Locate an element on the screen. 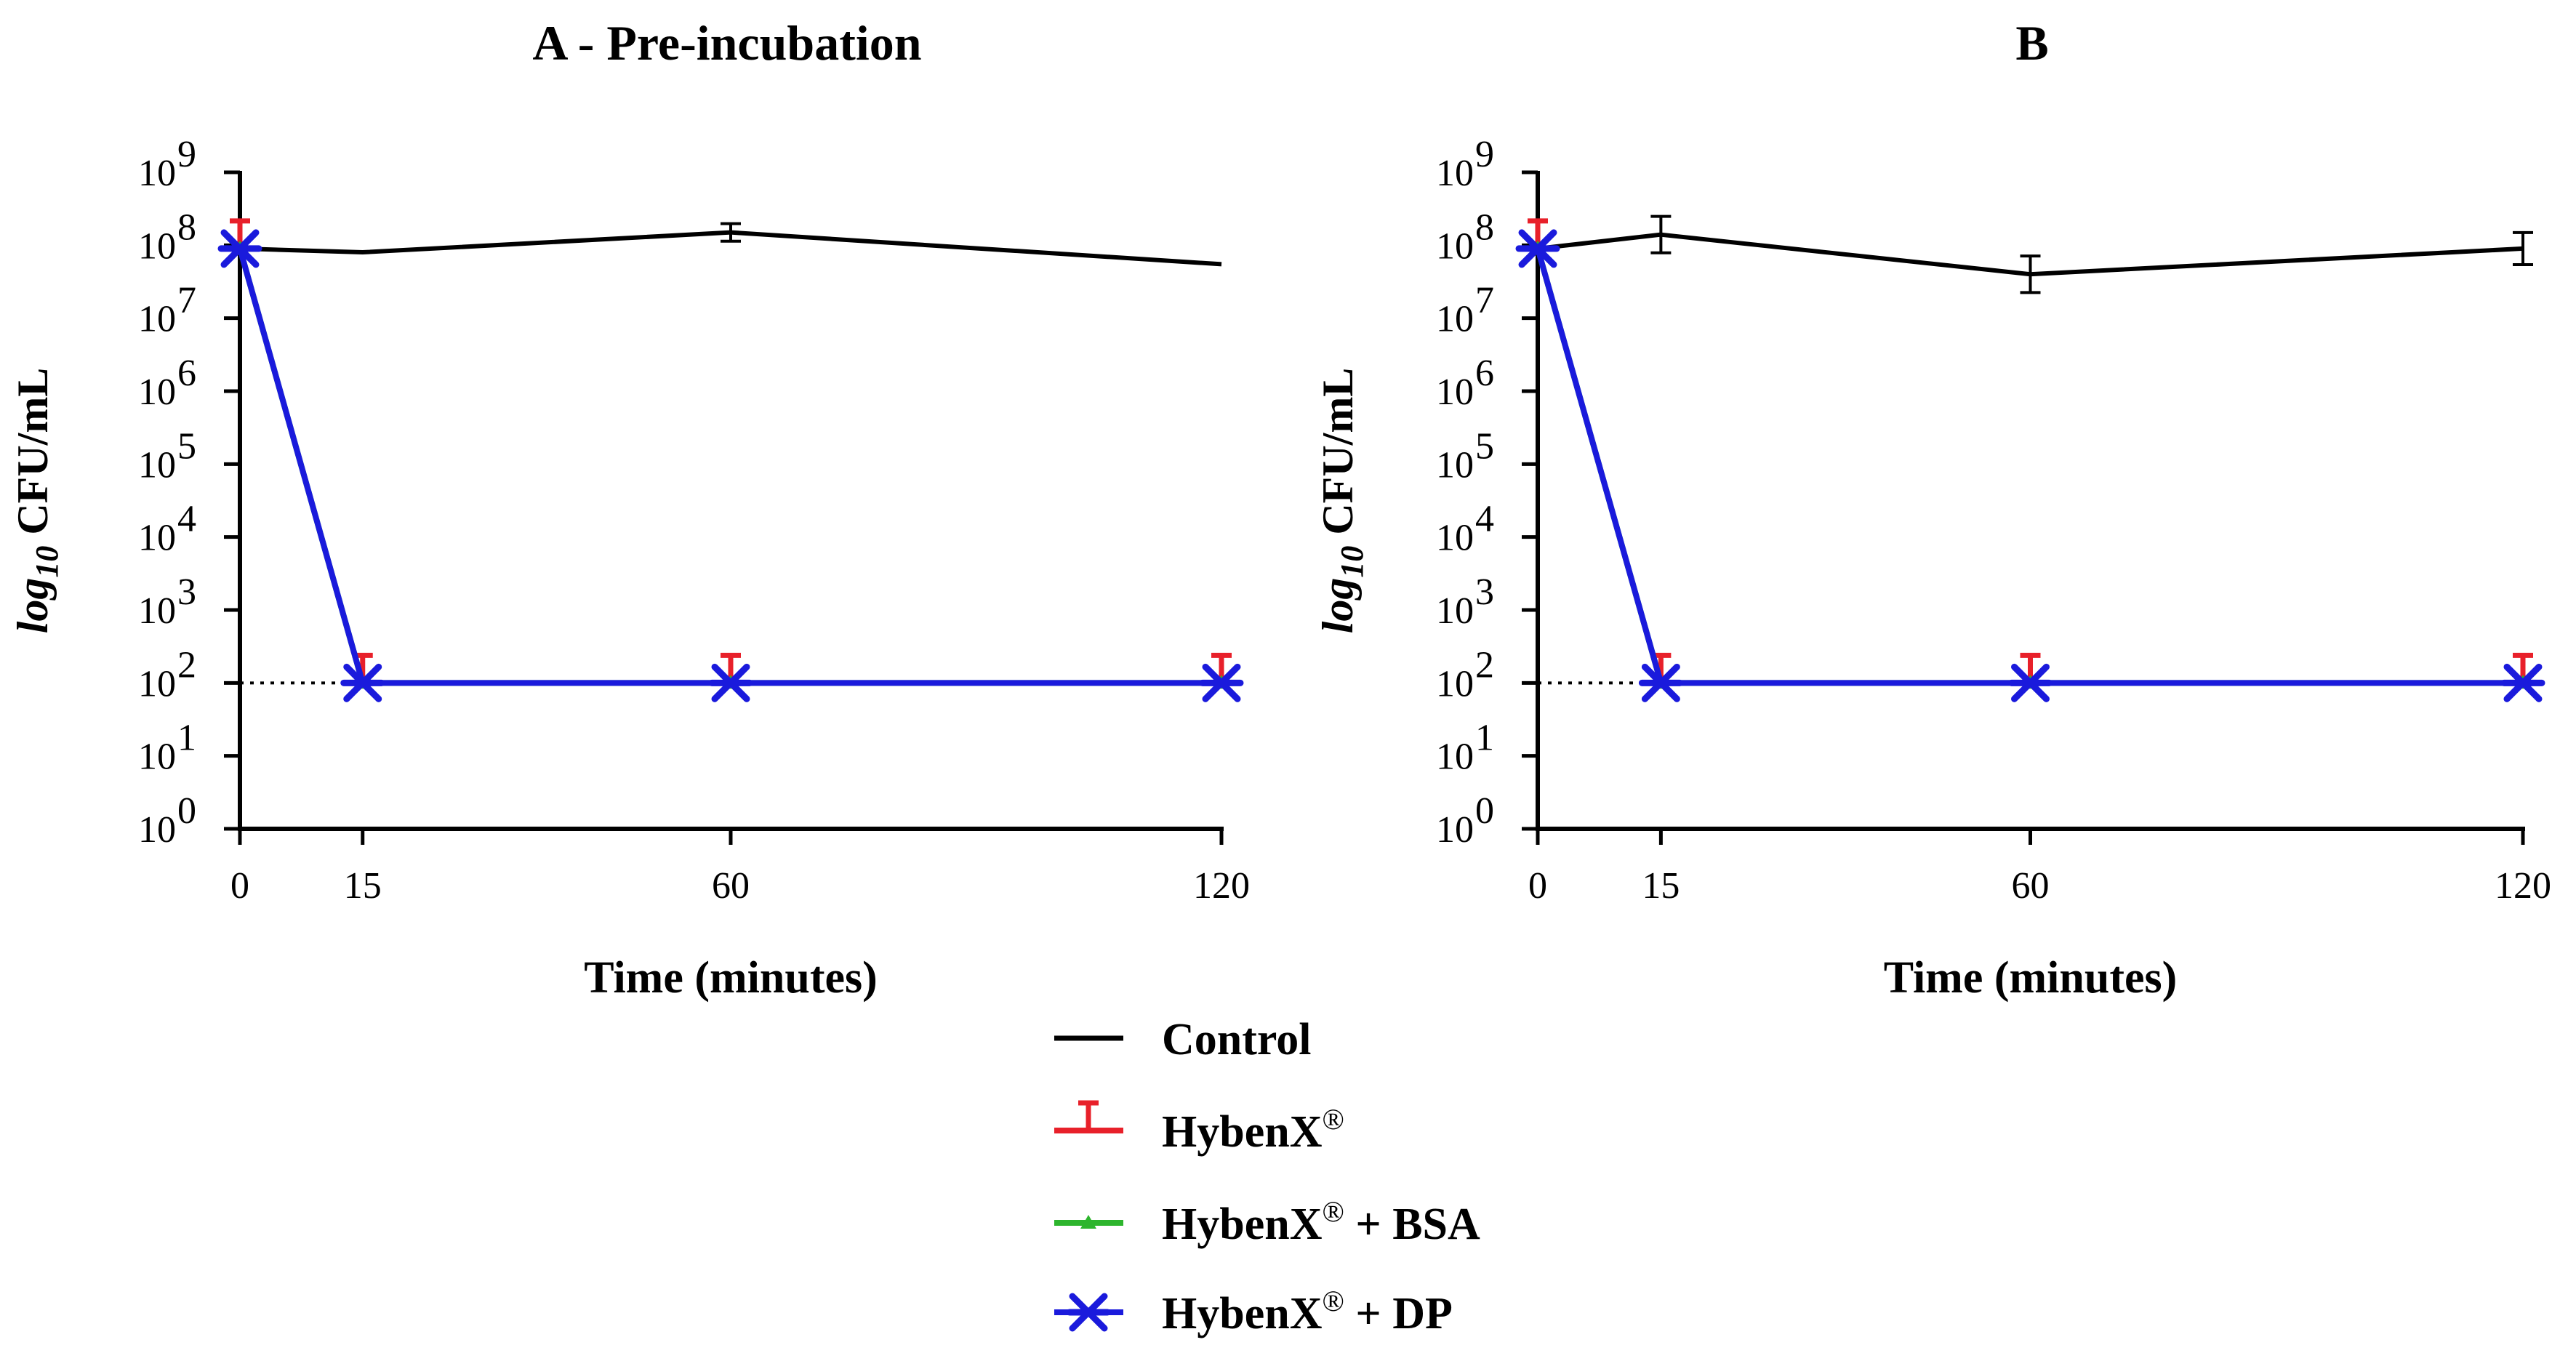 Image resolution: width=2576 pixels, height=1353 pixels. legend-item-hybenx_dp: HybenX® + DP is located at coordinates (1253, 1311).